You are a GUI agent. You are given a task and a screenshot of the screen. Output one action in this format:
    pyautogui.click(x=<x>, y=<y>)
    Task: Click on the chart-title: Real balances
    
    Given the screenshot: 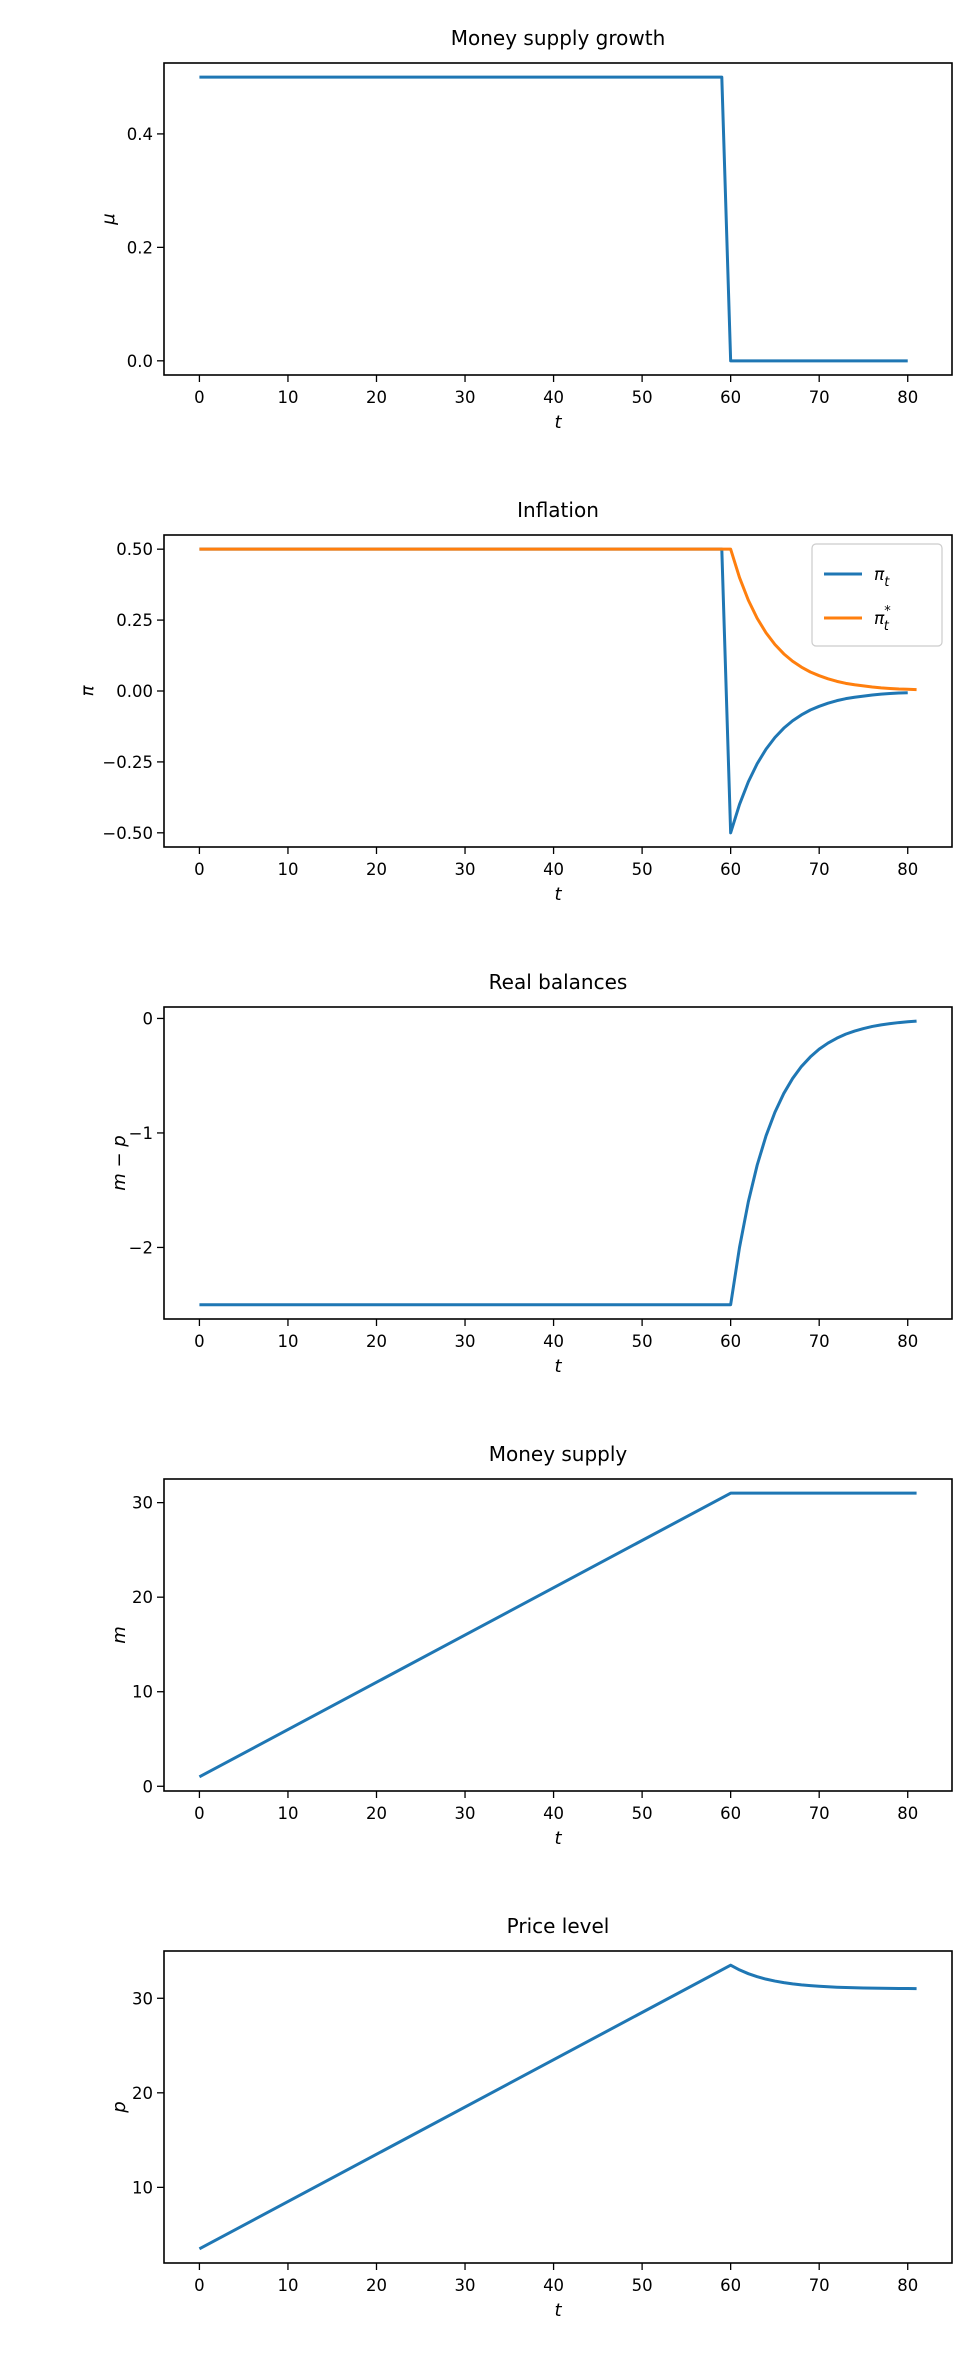 What is the action you would take?
    pyautogui.click(x=558, y=982)
    